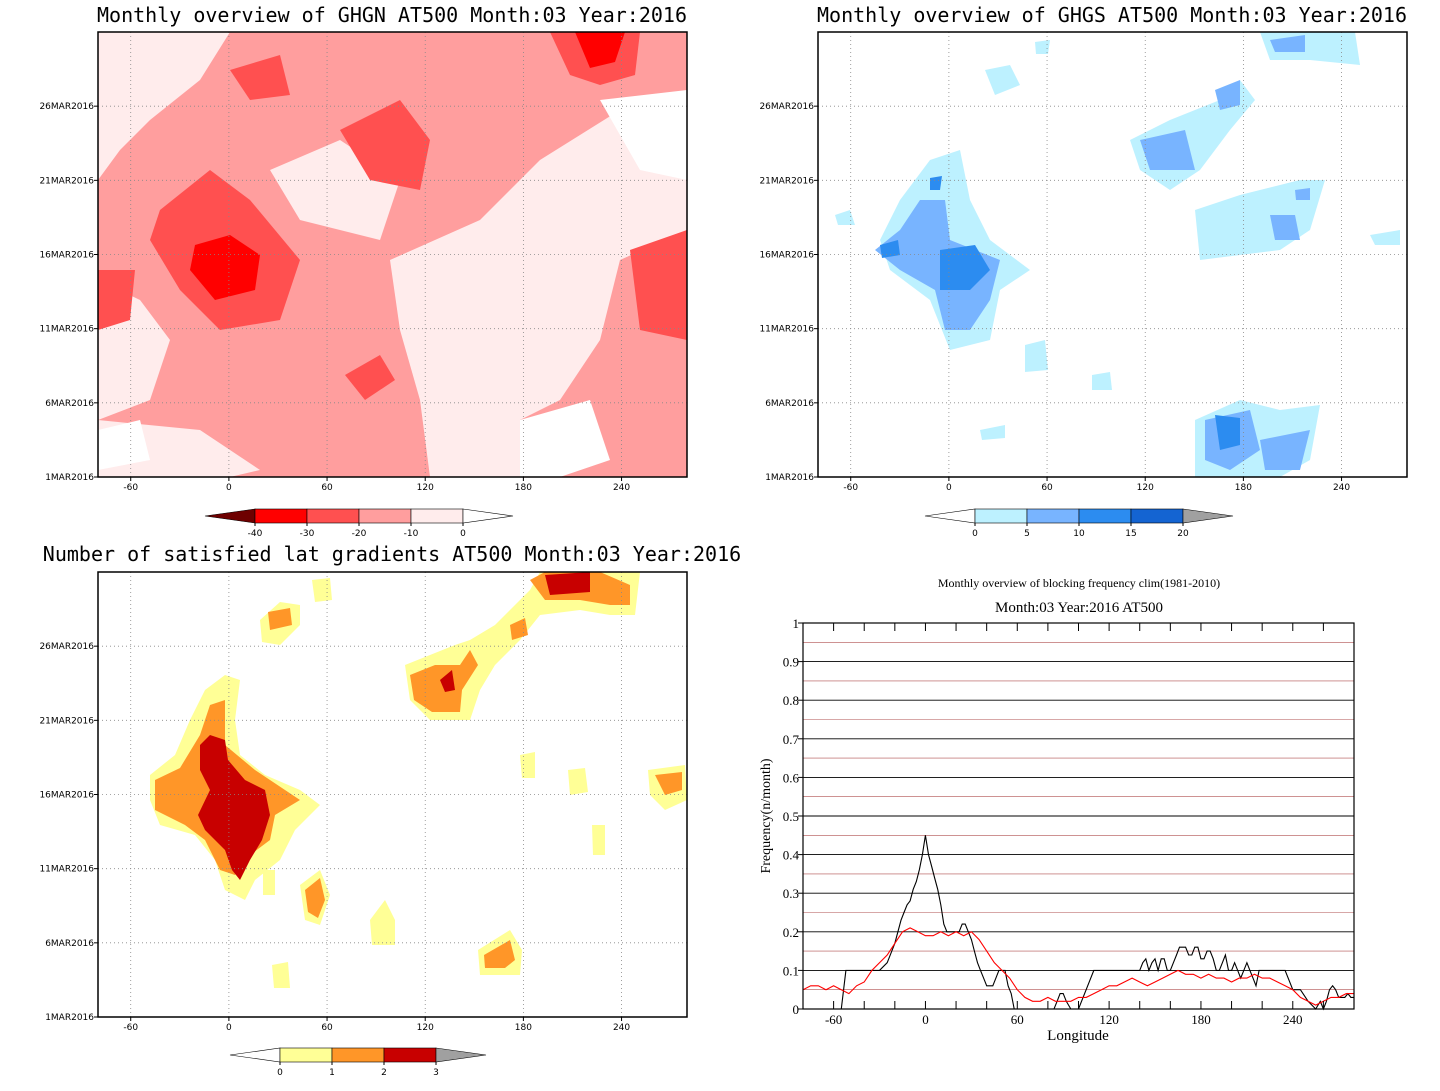 This screenshot has height=1091, width=1440. I want to click on gradients-colorbar: 0 1 2 3, so click(358, 1062).